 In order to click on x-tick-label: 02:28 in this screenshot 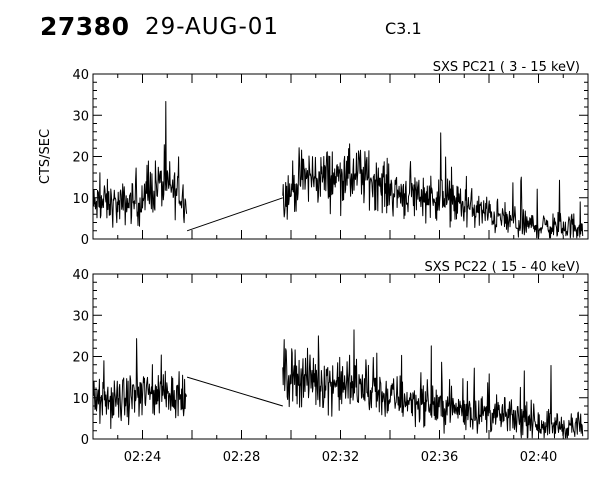, I will do `click(241, 457)`.